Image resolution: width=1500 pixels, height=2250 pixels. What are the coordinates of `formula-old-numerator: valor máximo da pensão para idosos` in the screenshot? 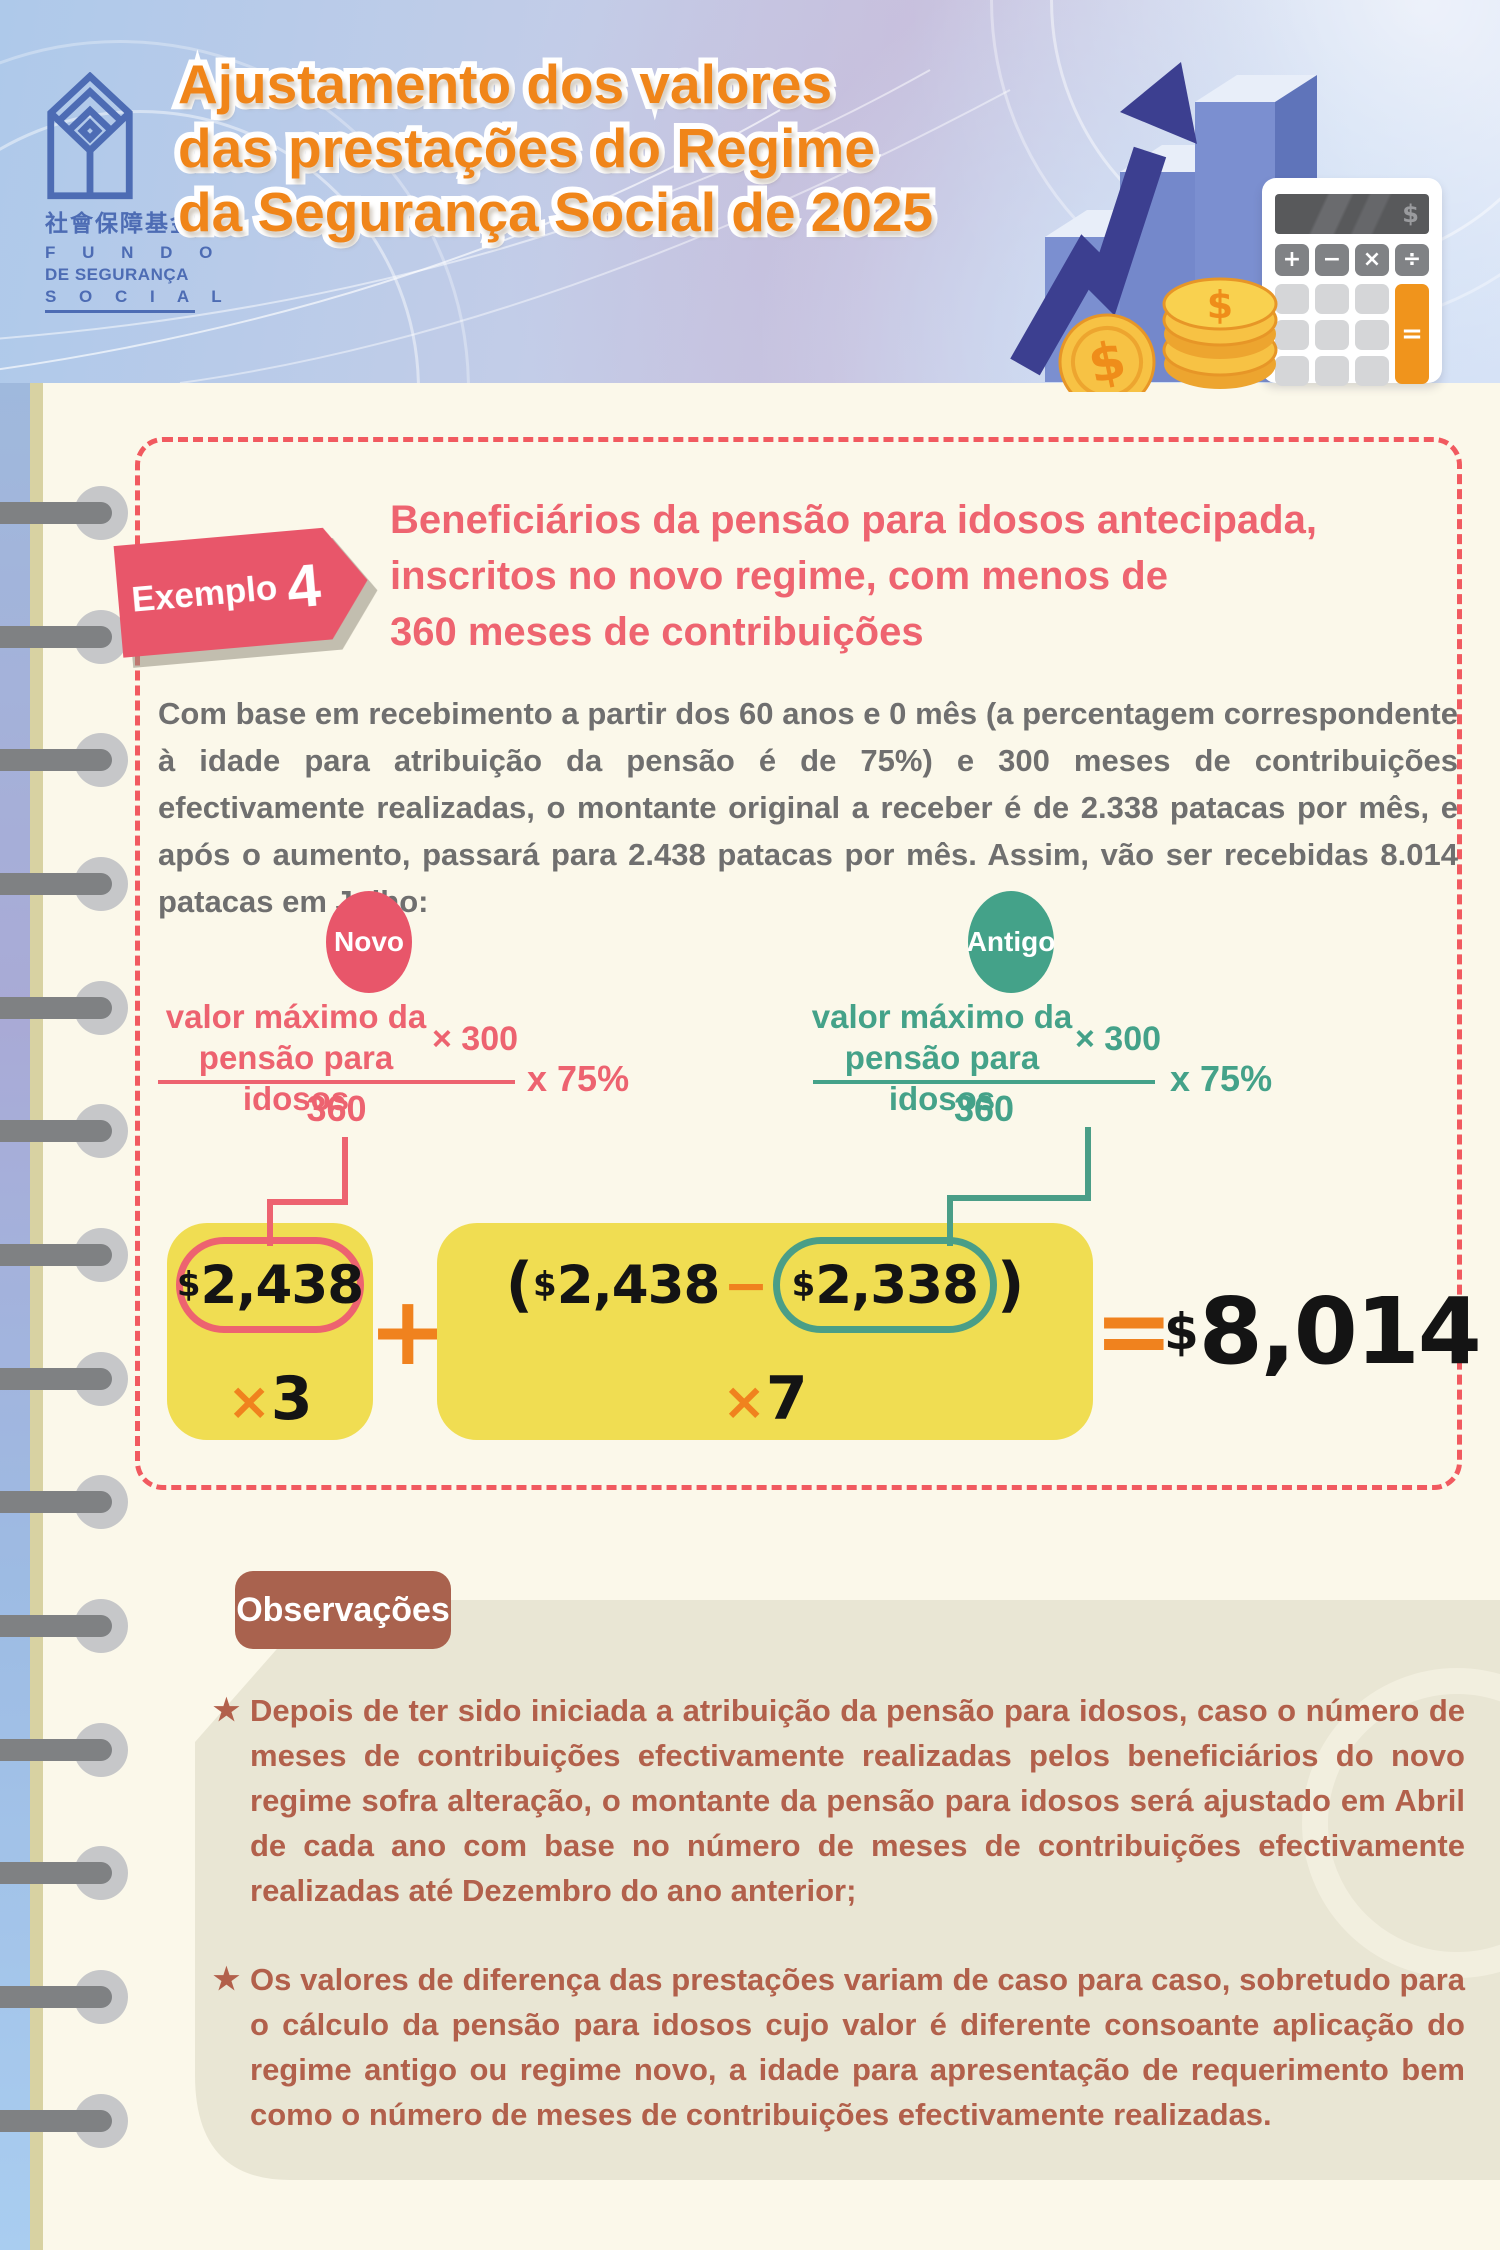 It's located at (942, 1057).